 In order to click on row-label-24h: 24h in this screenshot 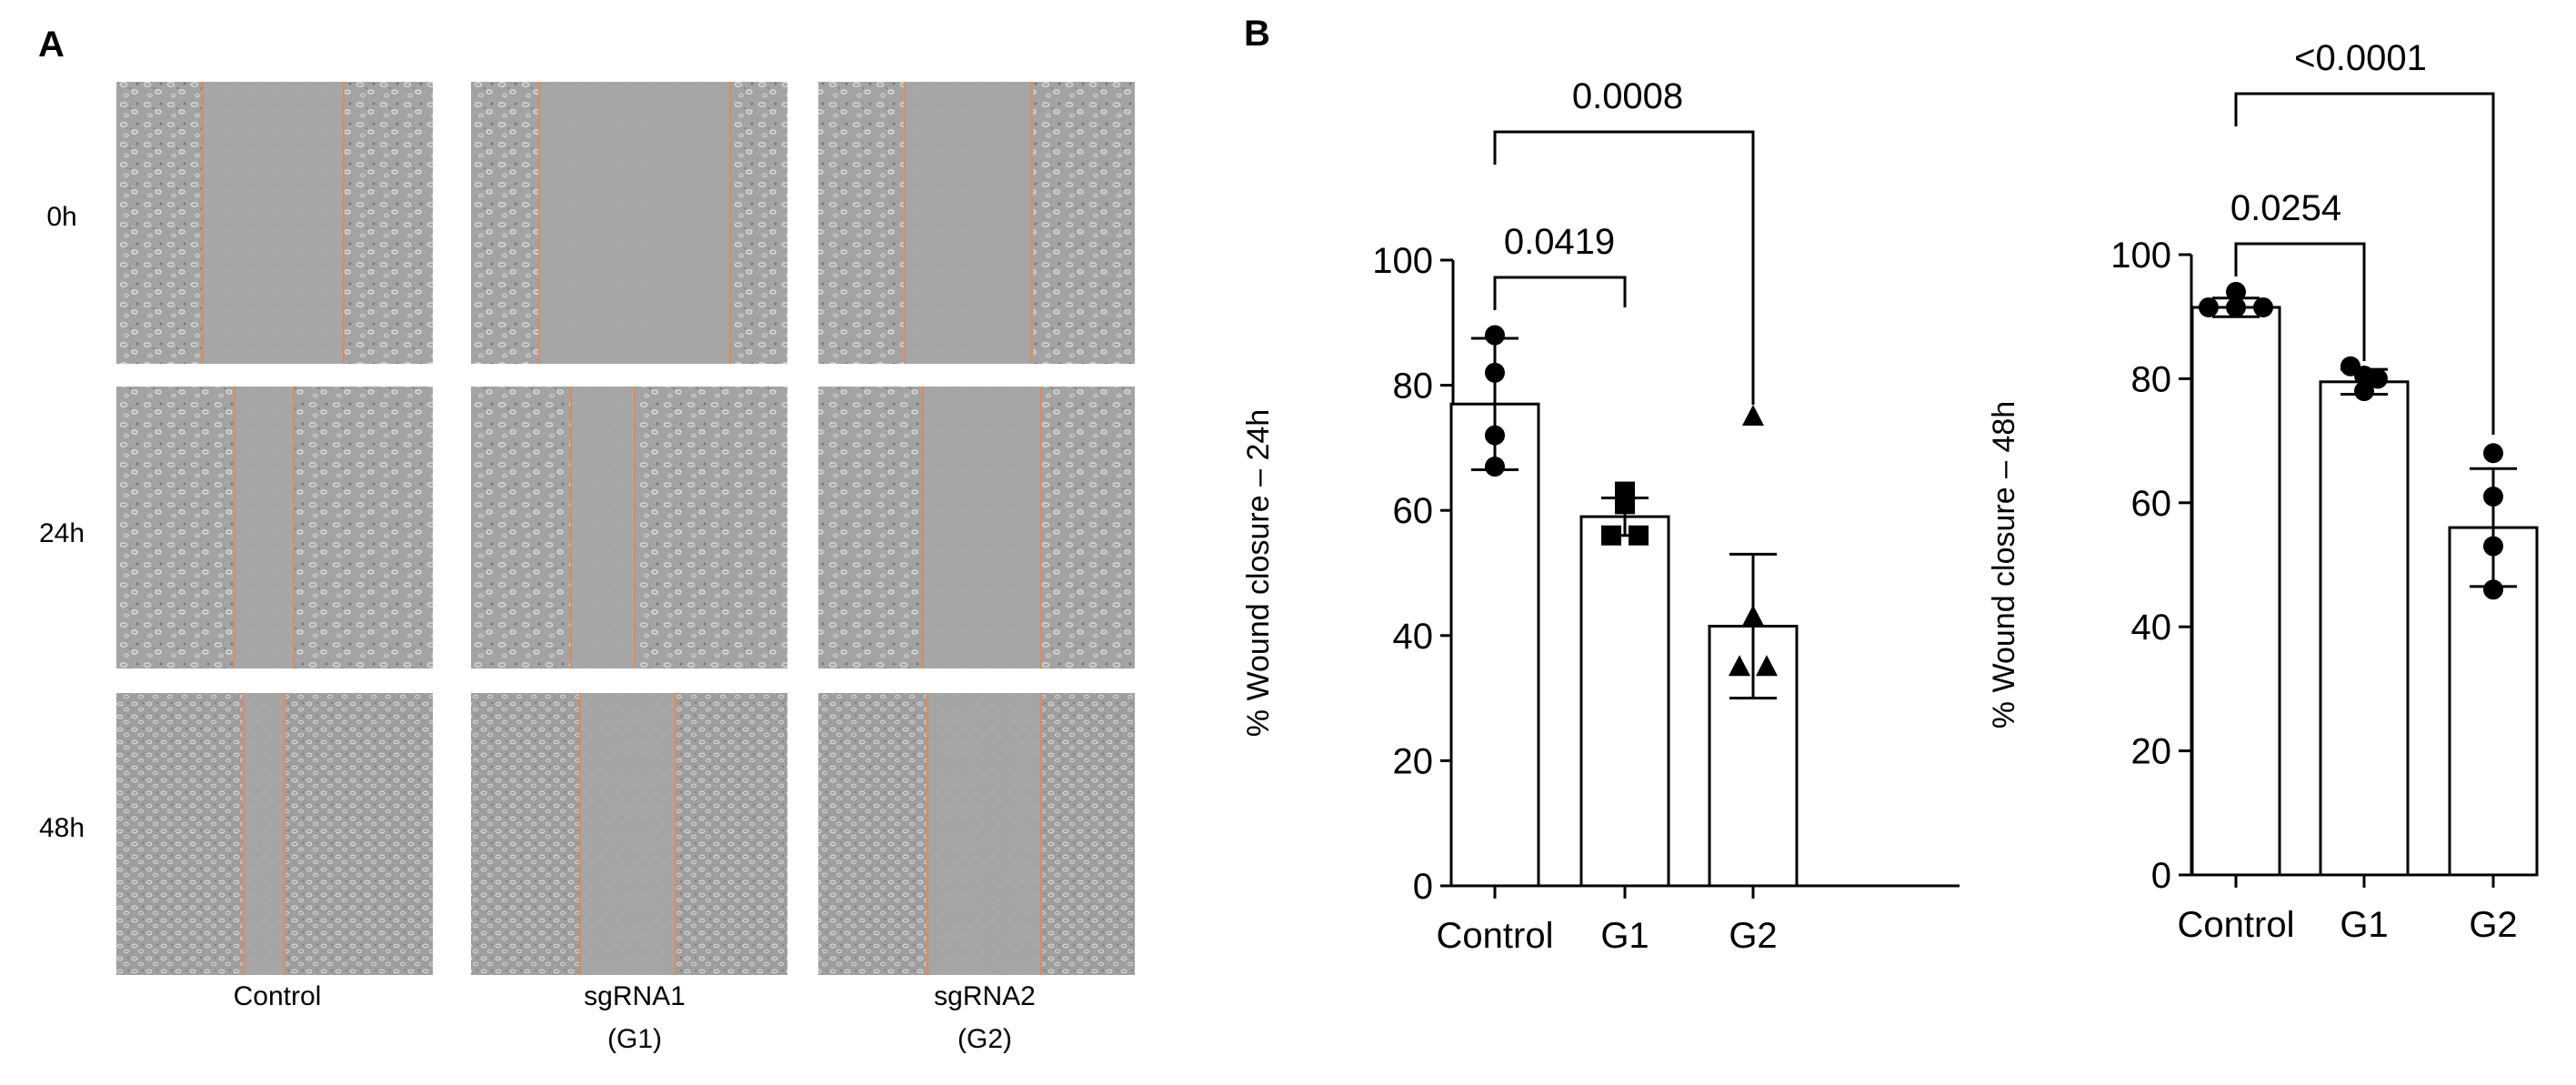, I will do `click(62, 533)`.